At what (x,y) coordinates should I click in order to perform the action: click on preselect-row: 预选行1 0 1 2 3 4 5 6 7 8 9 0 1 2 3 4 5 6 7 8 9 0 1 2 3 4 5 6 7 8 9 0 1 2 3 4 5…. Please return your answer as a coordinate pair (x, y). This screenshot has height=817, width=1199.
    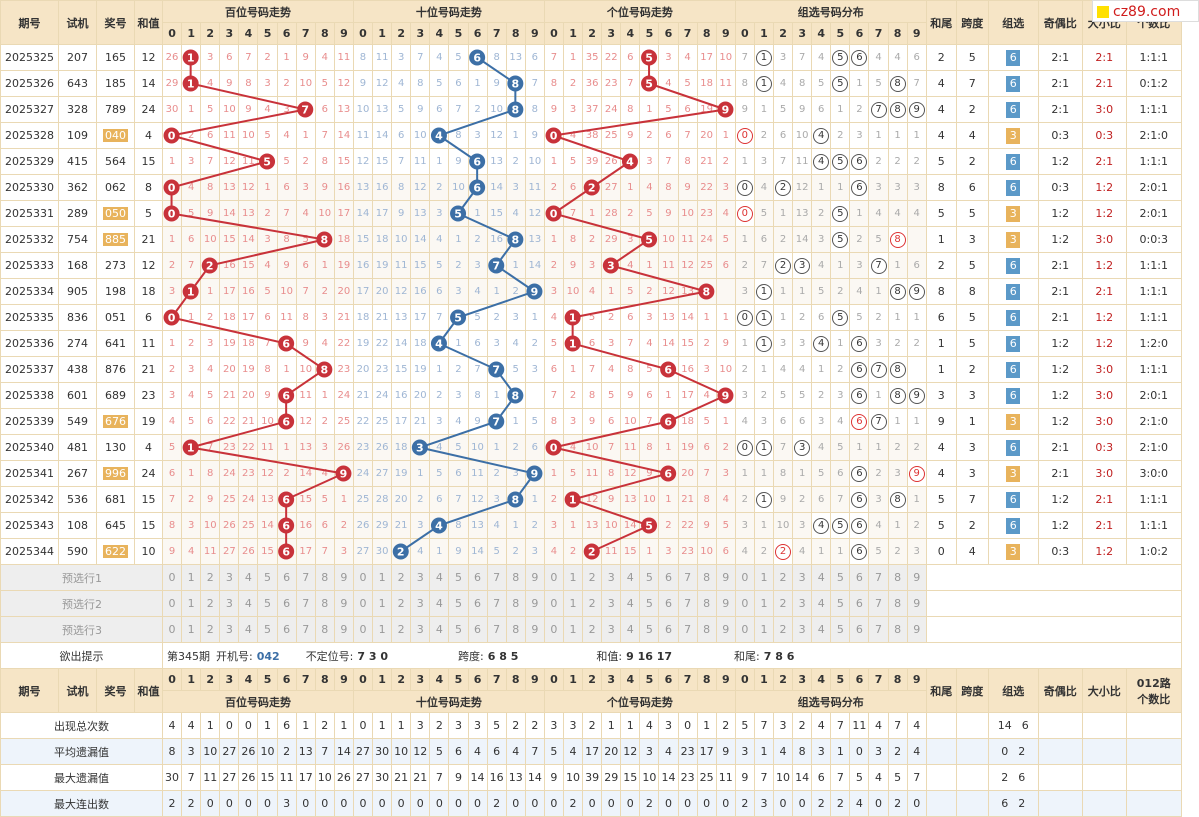
    Looking at the image, I should click on (591, 577).